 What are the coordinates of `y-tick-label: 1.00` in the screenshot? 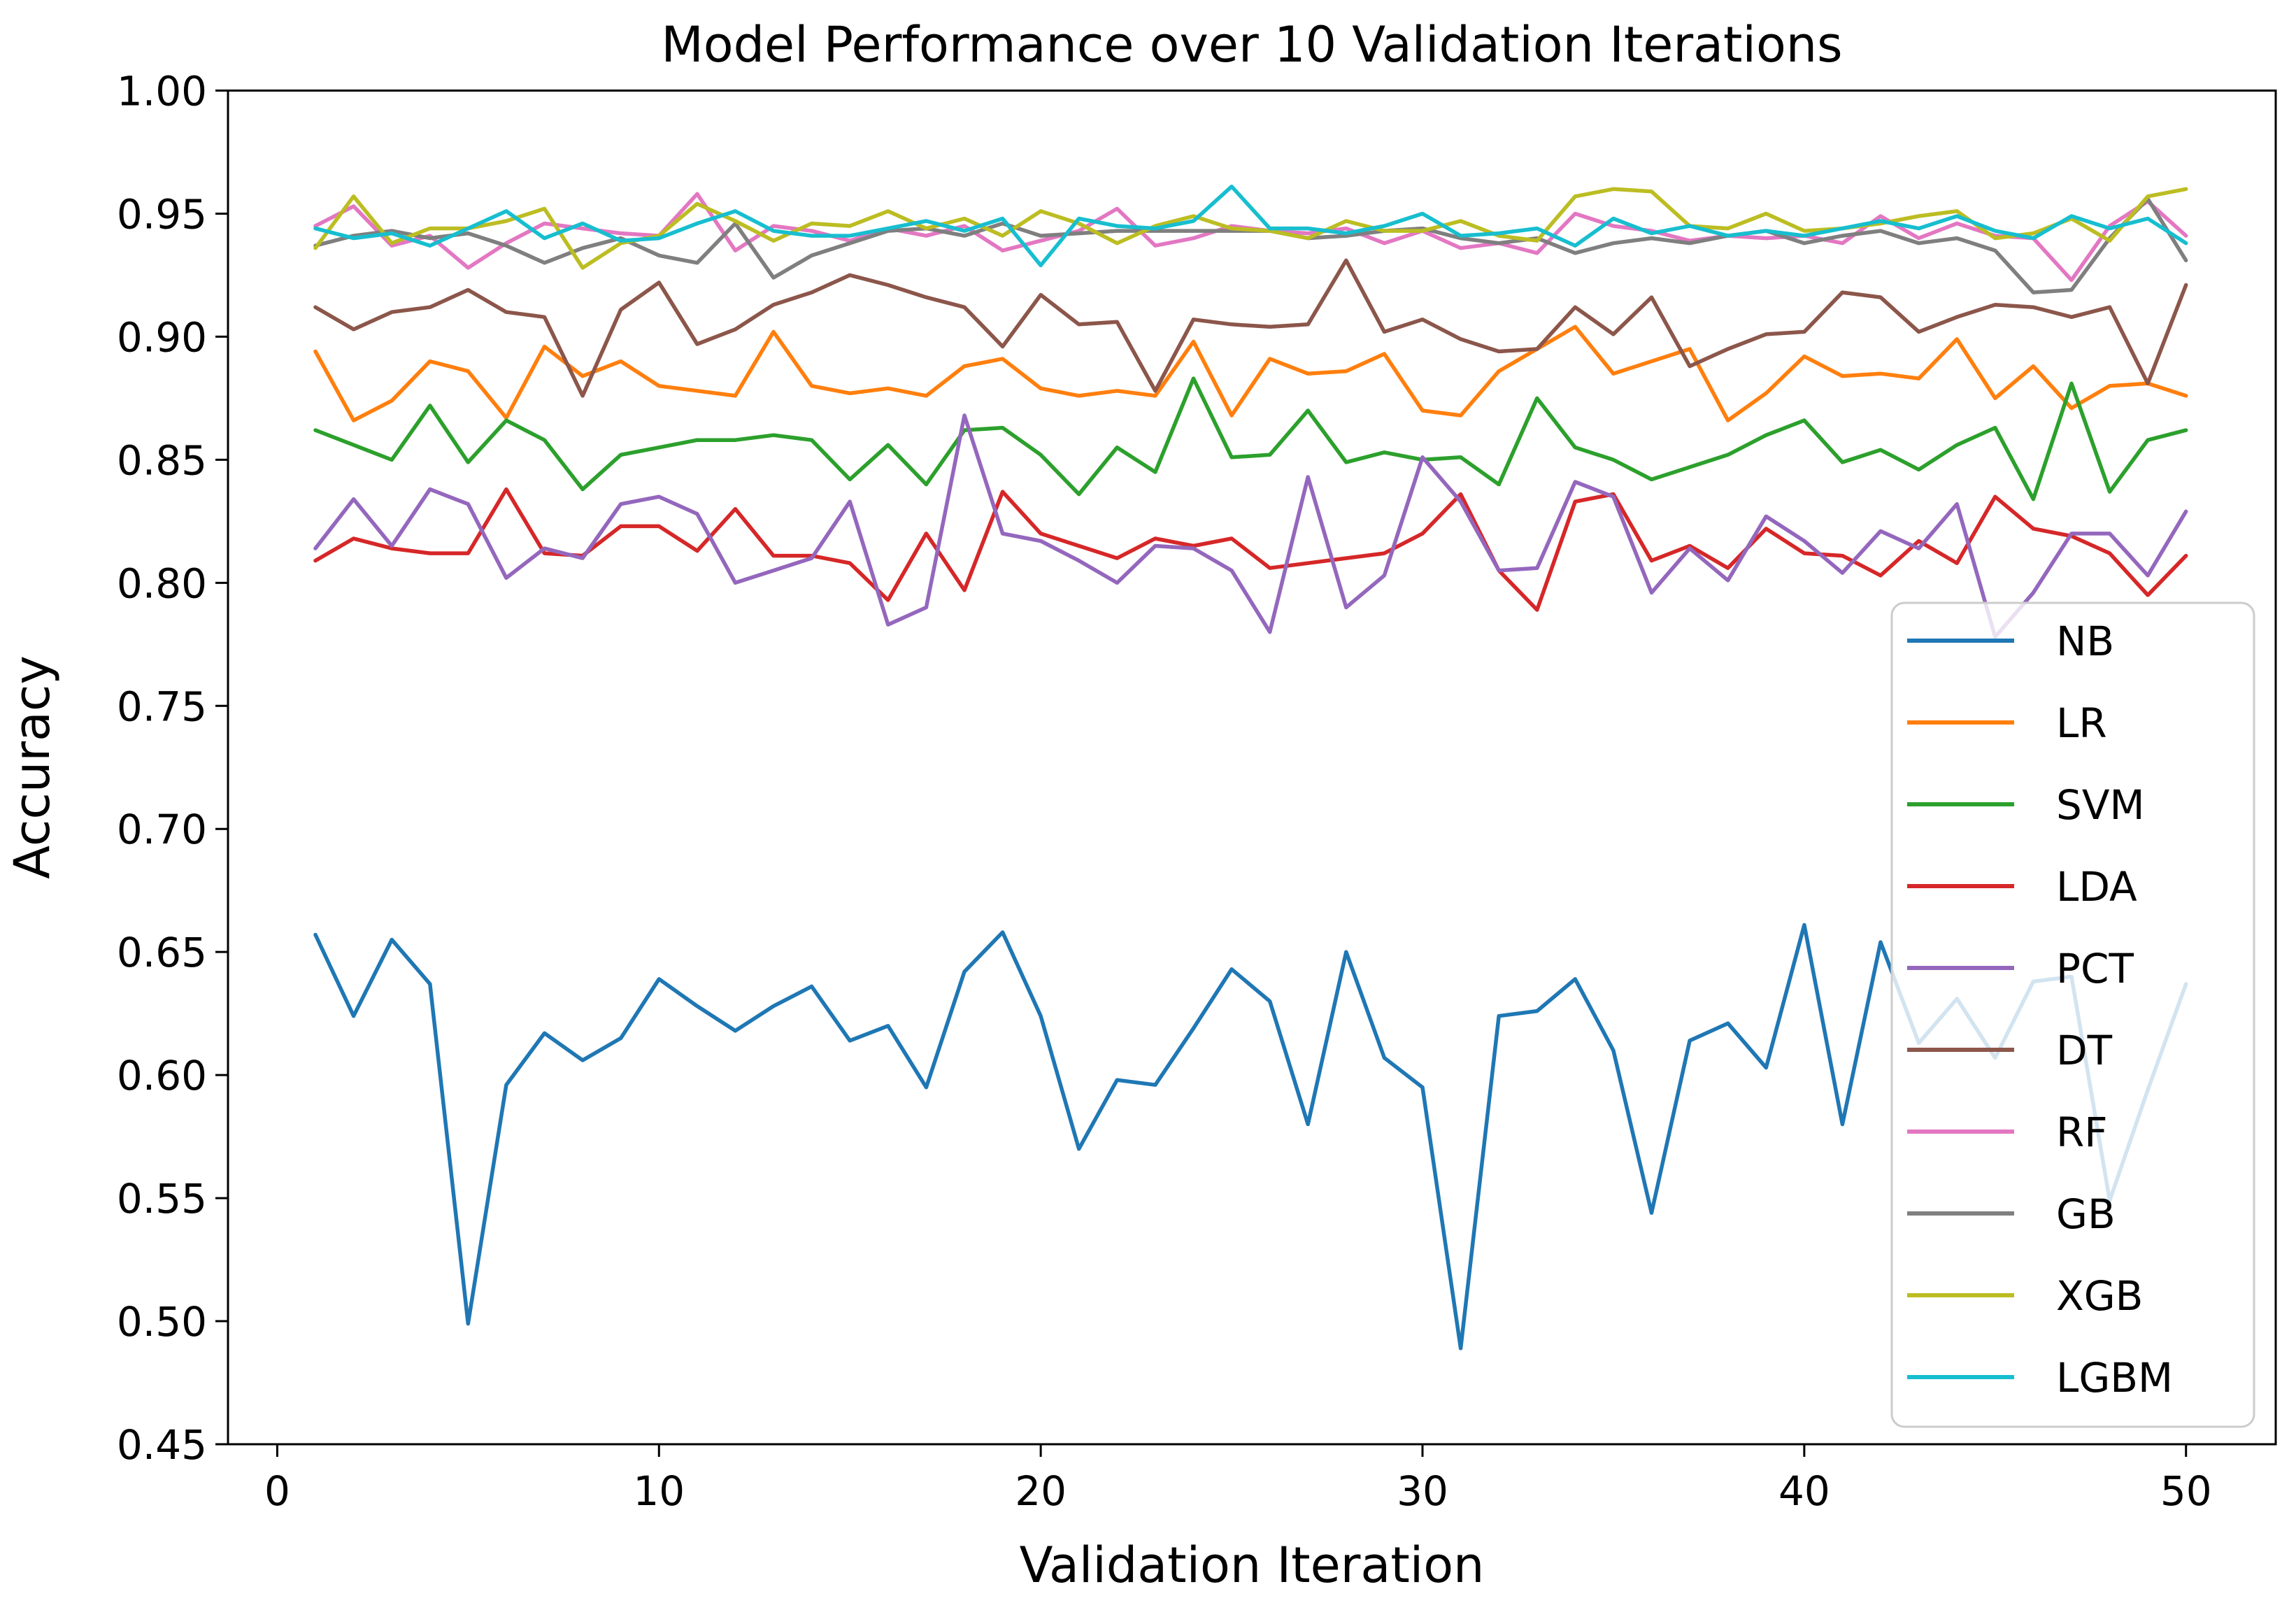 It's located at (162, 92).